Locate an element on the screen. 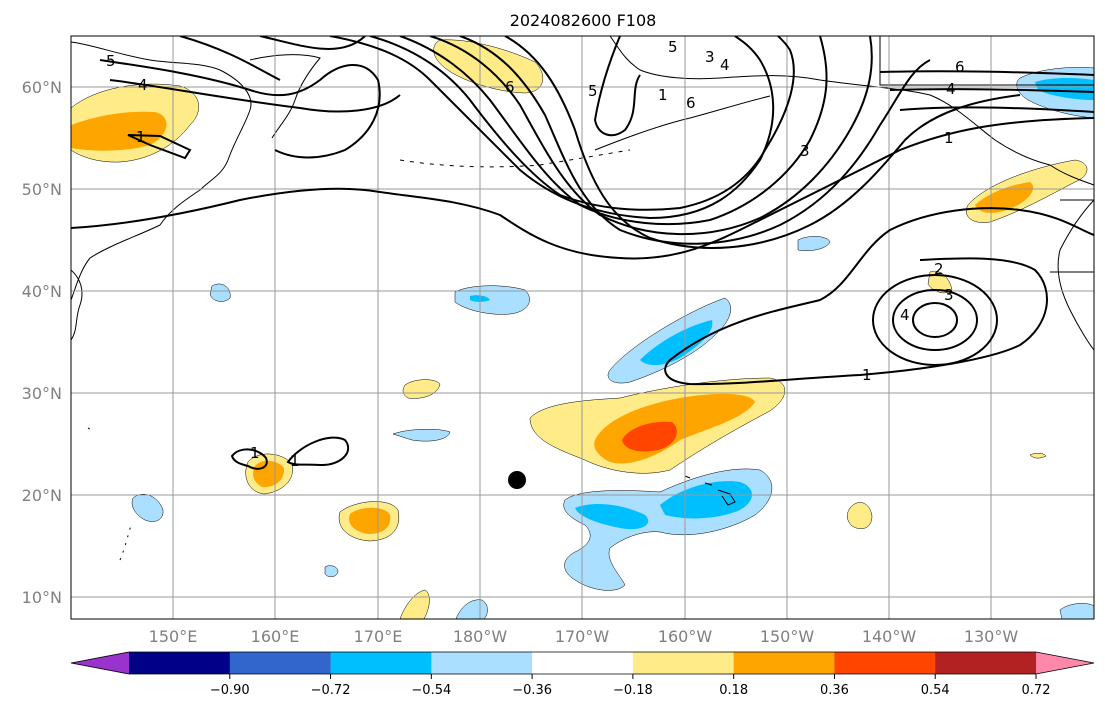 Image resolution: width=1105 pixels, height=712 pixels. lat-tick-label: 30°N is located at coordinates (42, 393).